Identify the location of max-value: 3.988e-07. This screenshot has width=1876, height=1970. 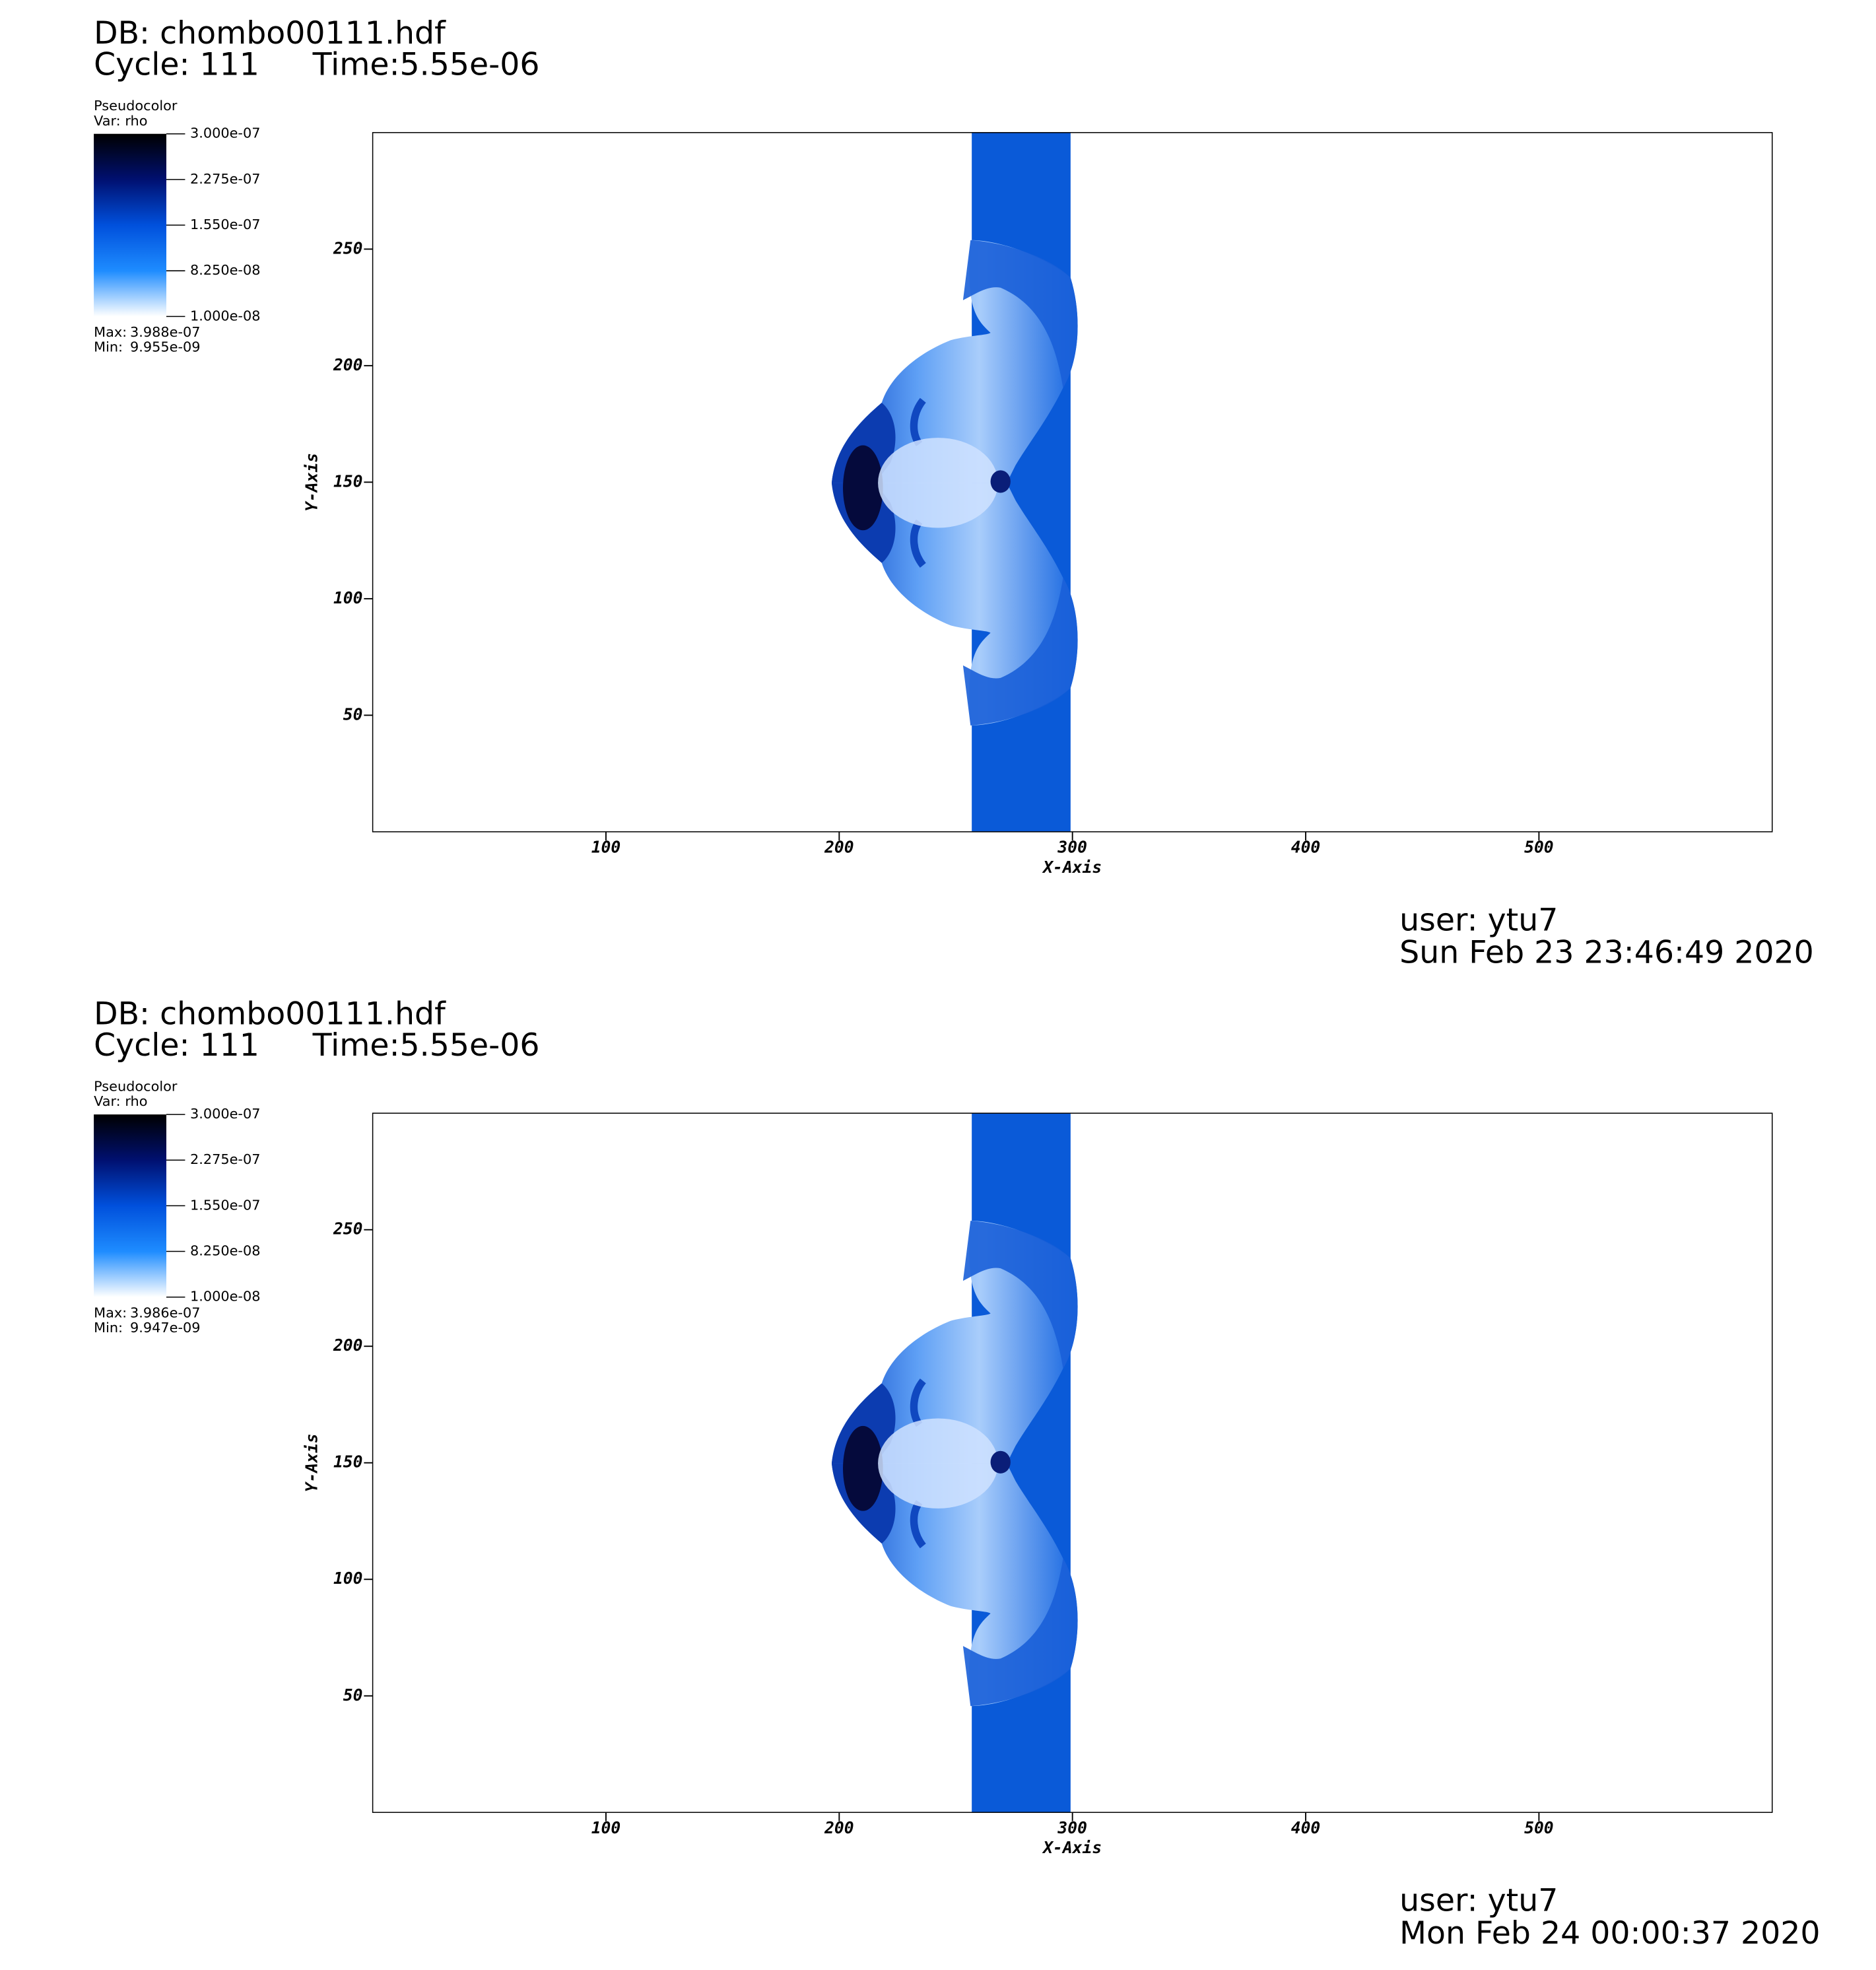
(165, 332).